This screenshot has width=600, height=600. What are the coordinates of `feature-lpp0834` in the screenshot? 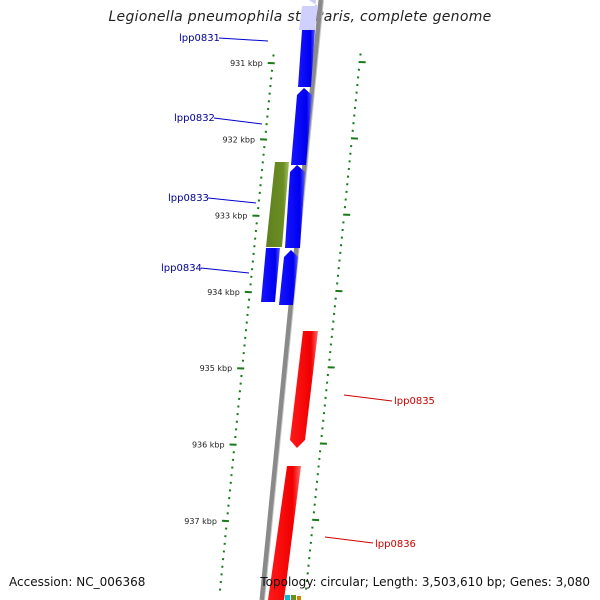 It's located at (279, 276).